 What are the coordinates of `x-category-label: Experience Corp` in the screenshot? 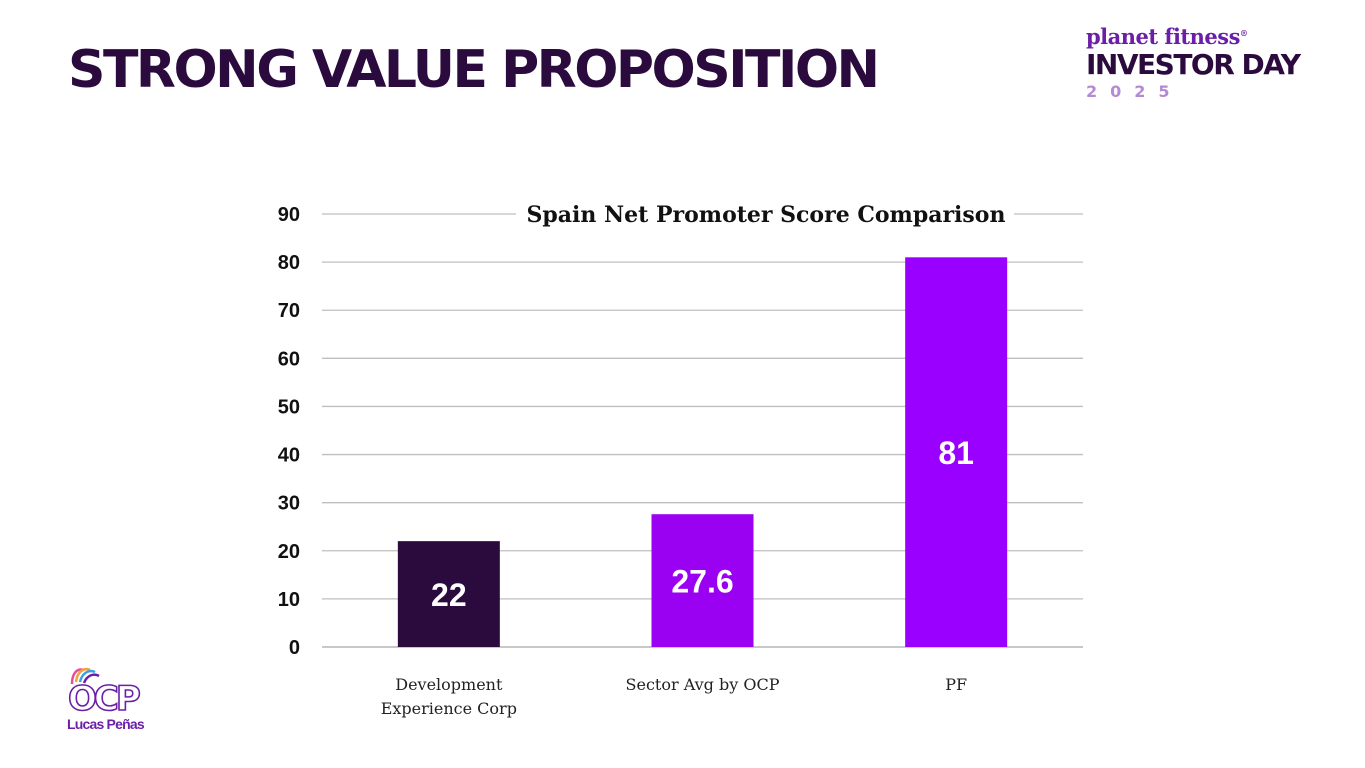 It's located at (449, 708).